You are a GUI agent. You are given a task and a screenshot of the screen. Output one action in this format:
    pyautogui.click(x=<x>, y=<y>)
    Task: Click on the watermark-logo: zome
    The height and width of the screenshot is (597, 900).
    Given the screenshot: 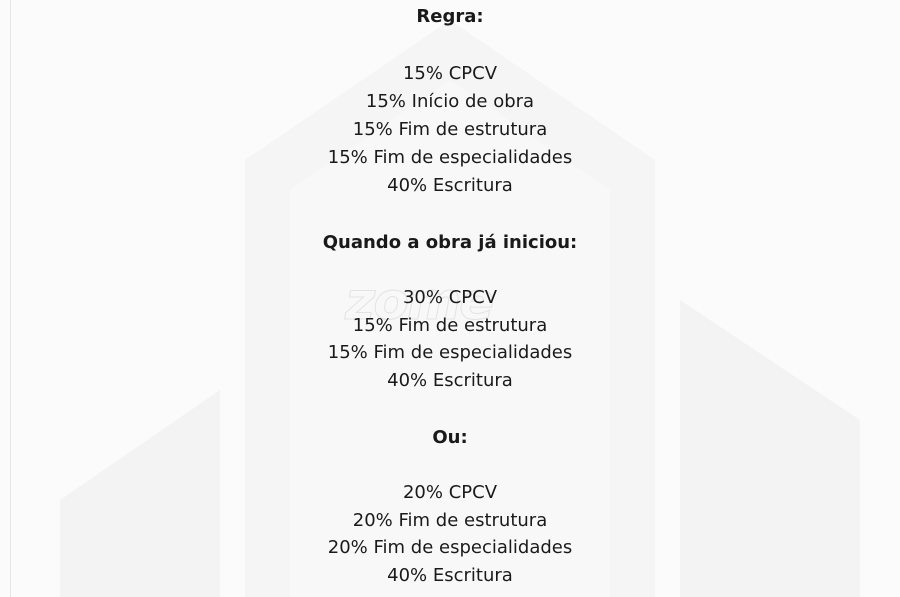 What is the action you would take?
    pyautogui.click(x=419, y=302)
    